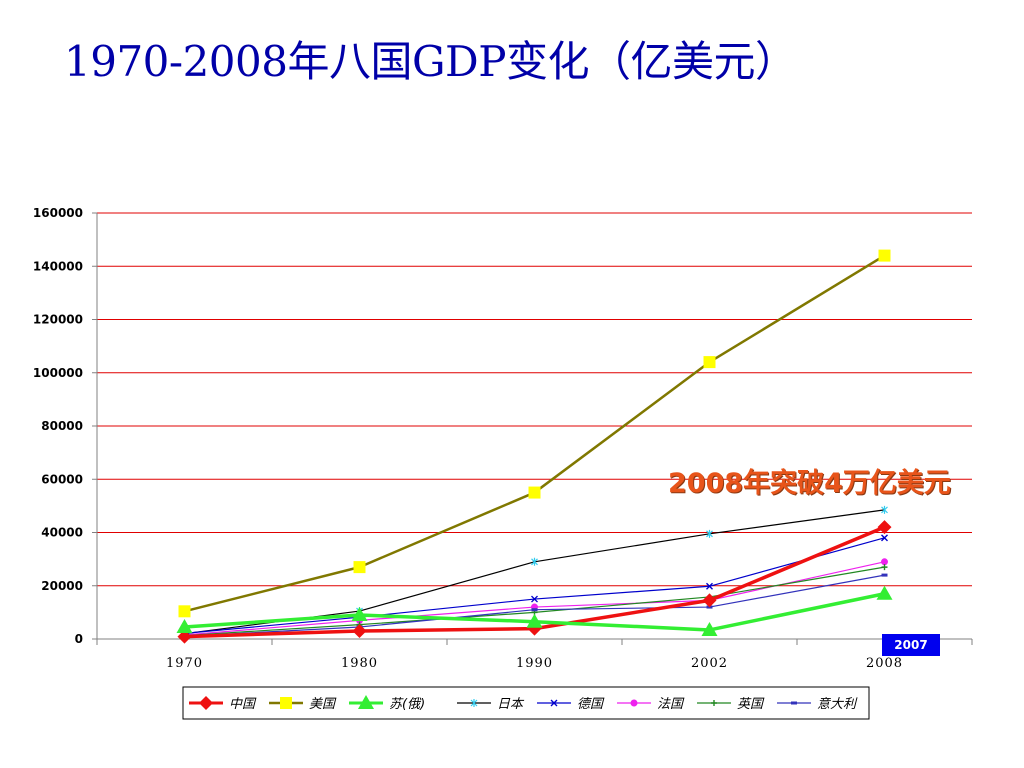 The height and width of the screenshot is (768, 1024). What do you see at coordinates (58, 373) in the screenshot?
I see `y-tick-label: 100000` at bounding box center [58, 373].